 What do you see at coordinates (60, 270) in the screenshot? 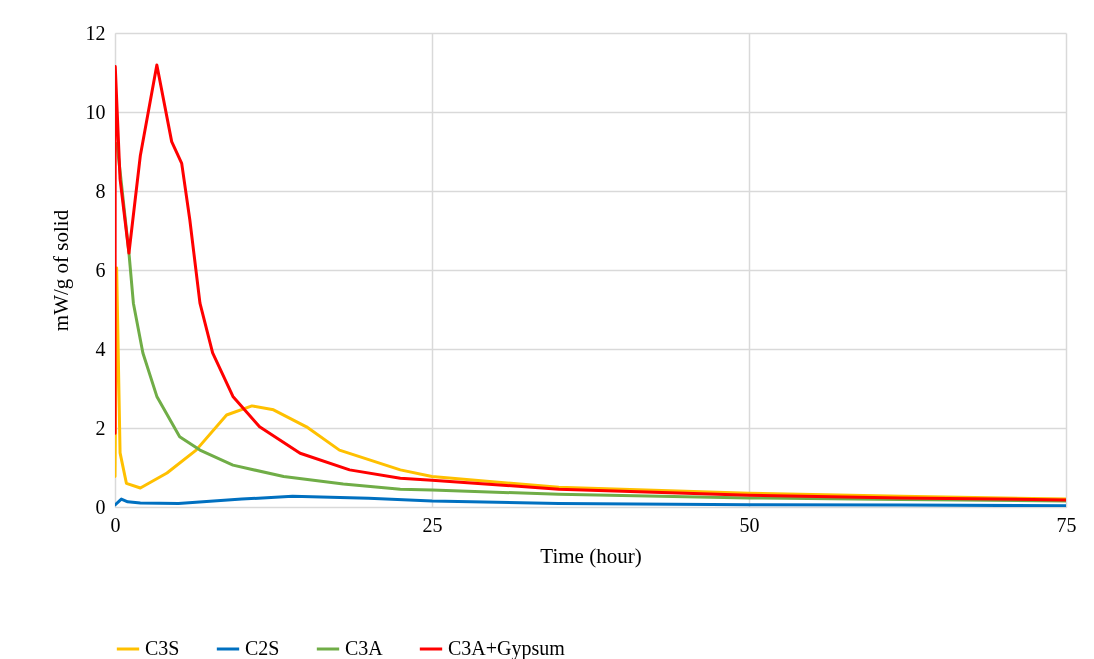
I see `y-axis-title: mW/g of solid` at bounding box center [60, 270].